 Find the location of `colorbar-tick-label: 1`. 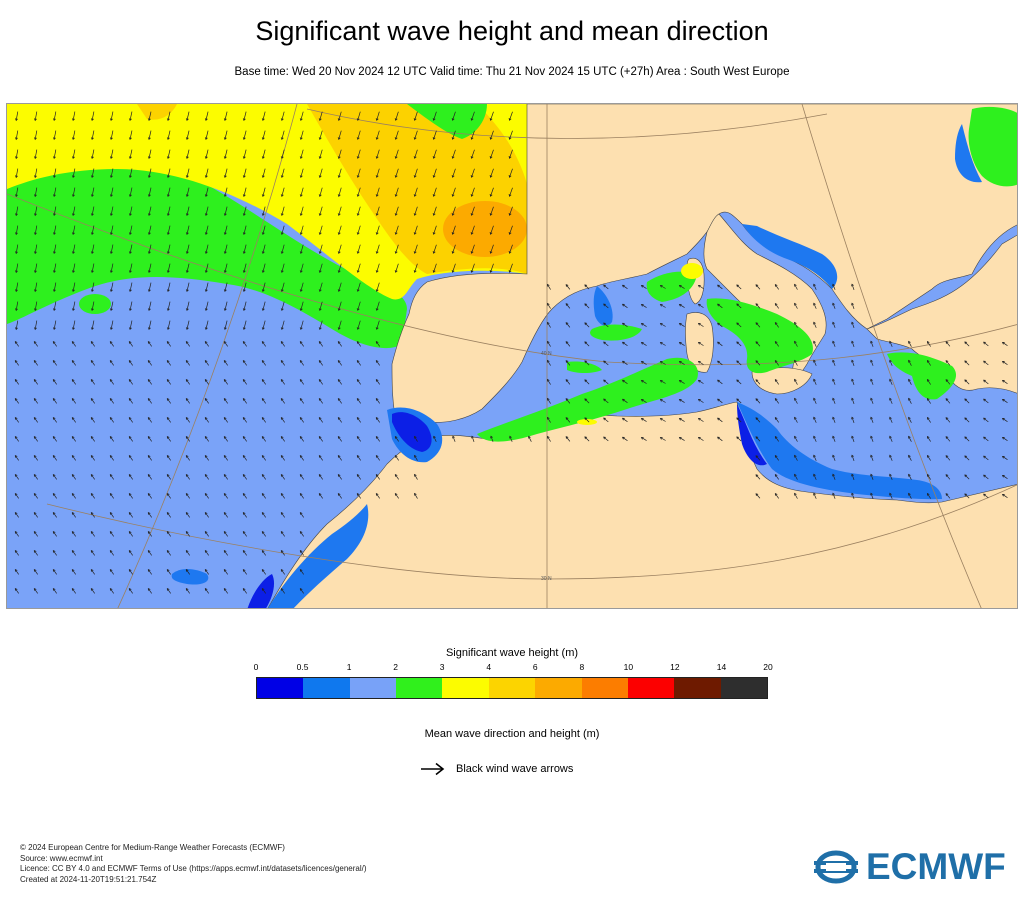

colorbar-tick-label: 1 is located at coordinates (349, 667).